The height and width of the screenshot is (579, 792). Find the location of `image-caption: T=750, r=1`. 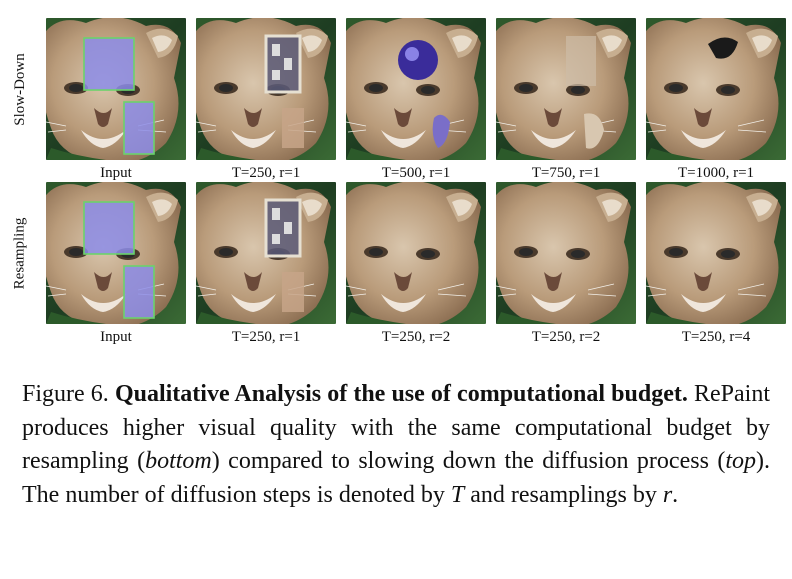

image-caption: T=750, r=1 is located at coordinates (566, 173).